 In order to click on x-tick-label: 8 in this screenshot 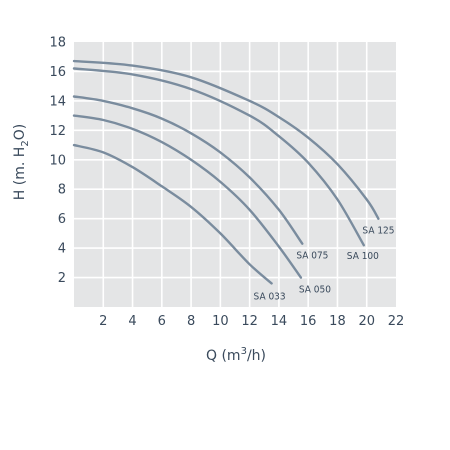, I will do `click(191, 321)`.